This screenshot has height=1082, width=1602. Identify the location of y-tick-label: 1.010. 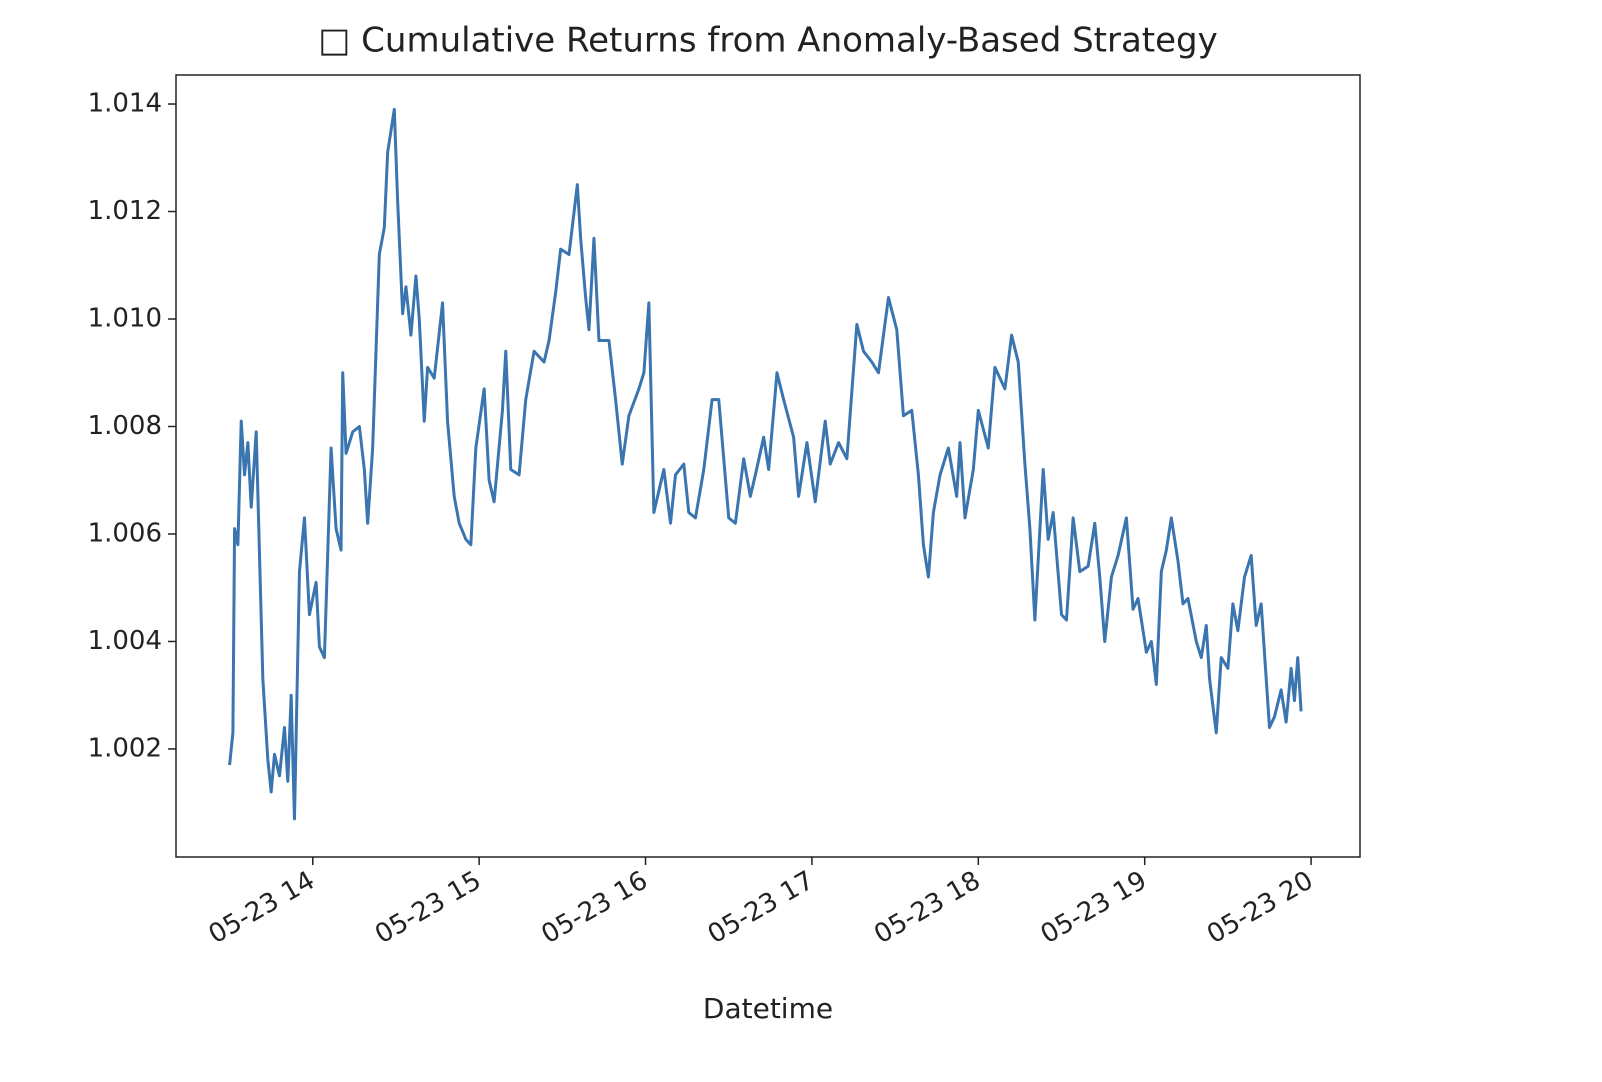
(125, 319).